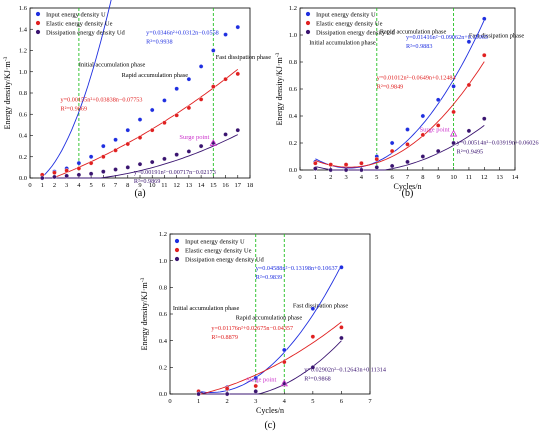  I want to click on x-tick-label: 17, so click(238, 185).